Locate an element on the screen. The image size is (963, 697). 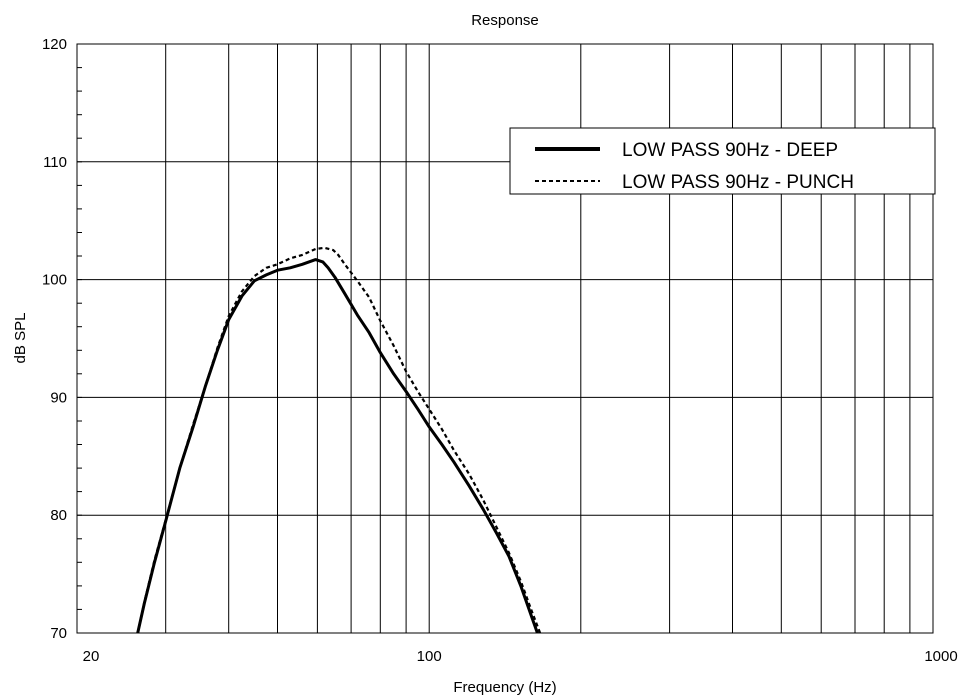
legend-box is located at coordinates (722, 161).